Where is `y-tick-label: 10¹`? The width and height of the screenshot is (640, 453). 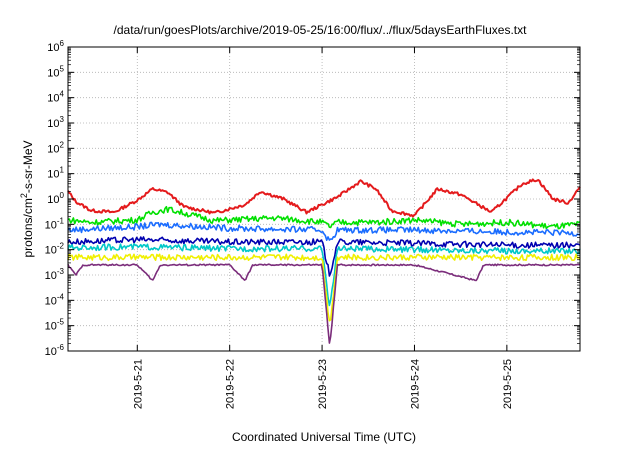 y-tick-label: 10¹ is located at coordinates (55, 173).